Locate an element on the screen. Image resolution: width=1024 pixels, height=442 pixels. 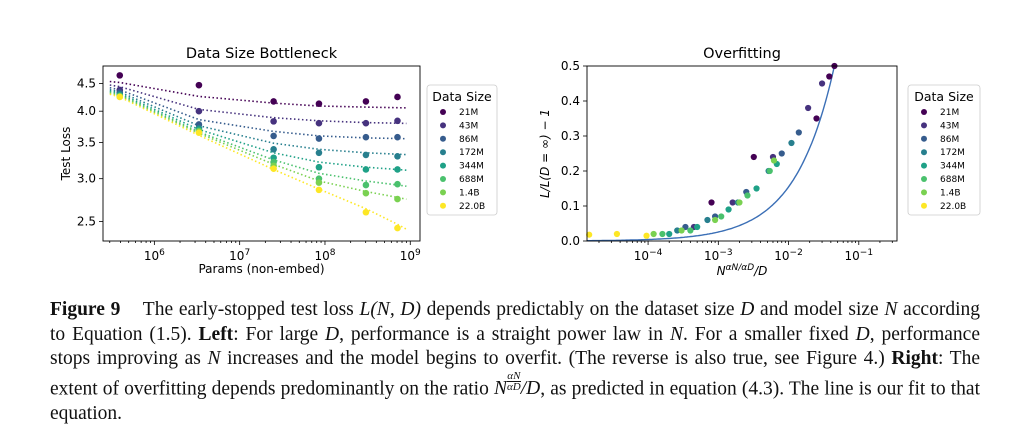
right-y-tick-label: 0.2 is located at coordinates (570, 171).